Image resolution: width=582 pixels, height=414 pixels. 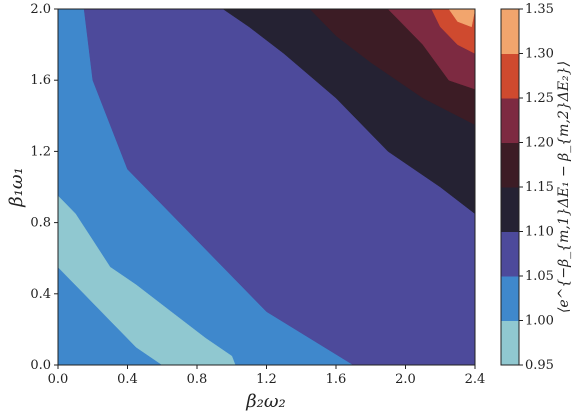 What do you see at coordinates (44, 187) in the screenshot?
I see `y-axis: 0.0 0.4 0.8 1.2 1.6 2.0` at bounding box center [44, 187].